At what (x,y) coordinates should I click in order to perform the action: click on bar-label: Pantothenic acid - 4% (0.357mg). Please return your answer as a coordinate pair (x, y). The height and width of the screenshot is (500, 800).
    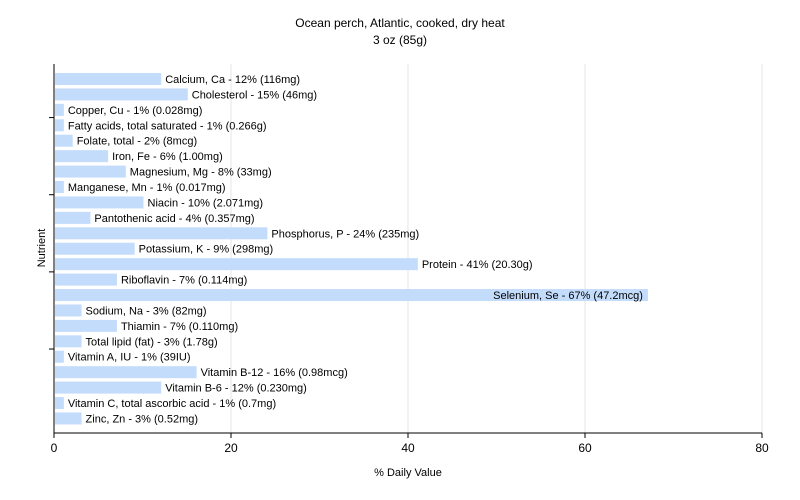
    Looking at the image, I should click on (174, 219).